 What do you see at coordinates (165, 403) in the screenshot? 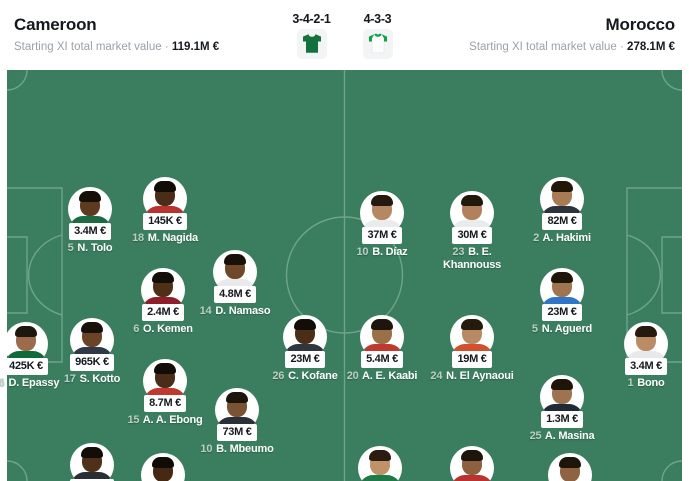
I see `player-market-value: 8.7M €` at bounding box center [165, 403].